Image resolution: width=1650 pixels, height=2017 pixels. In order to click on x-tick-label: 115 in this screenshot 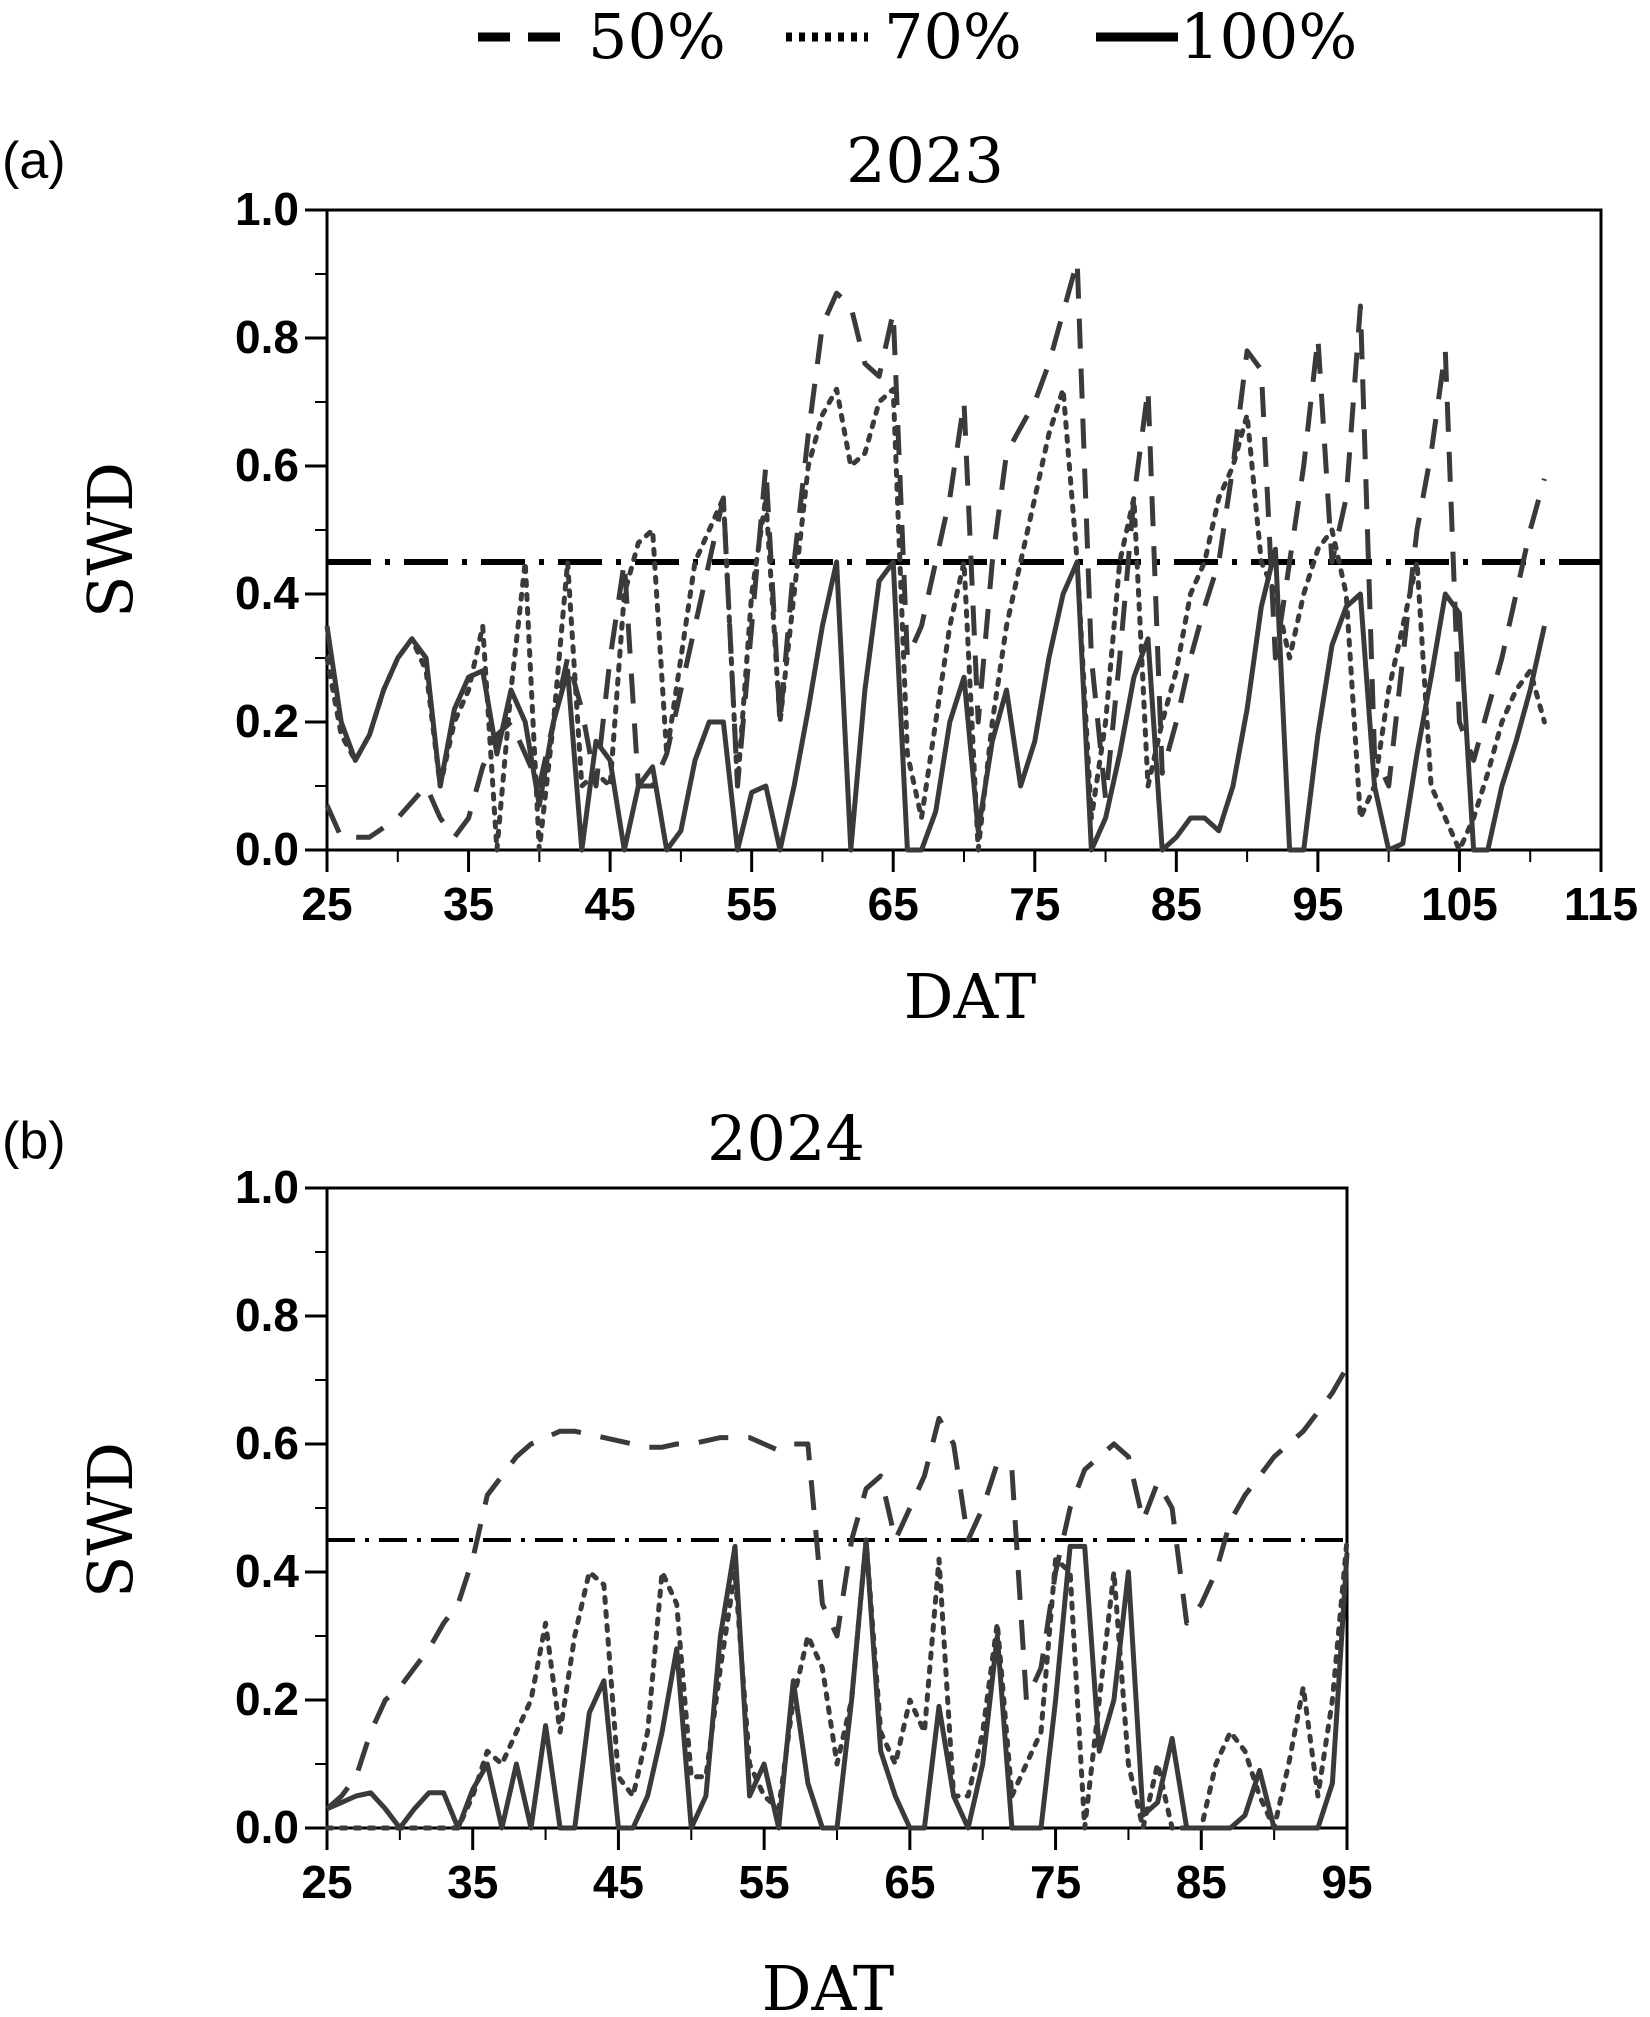, I will do `click(1601, 904)`.